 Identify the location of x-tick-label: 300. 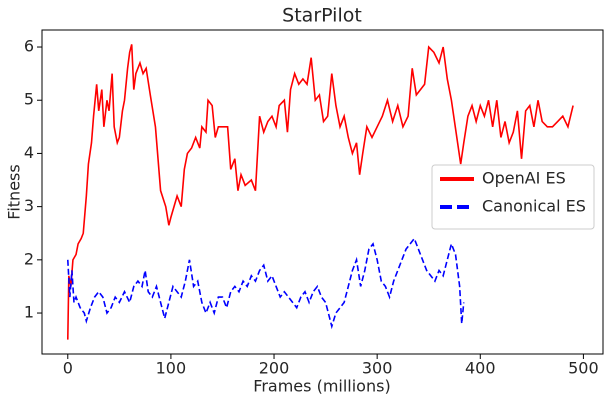
(377, 368).